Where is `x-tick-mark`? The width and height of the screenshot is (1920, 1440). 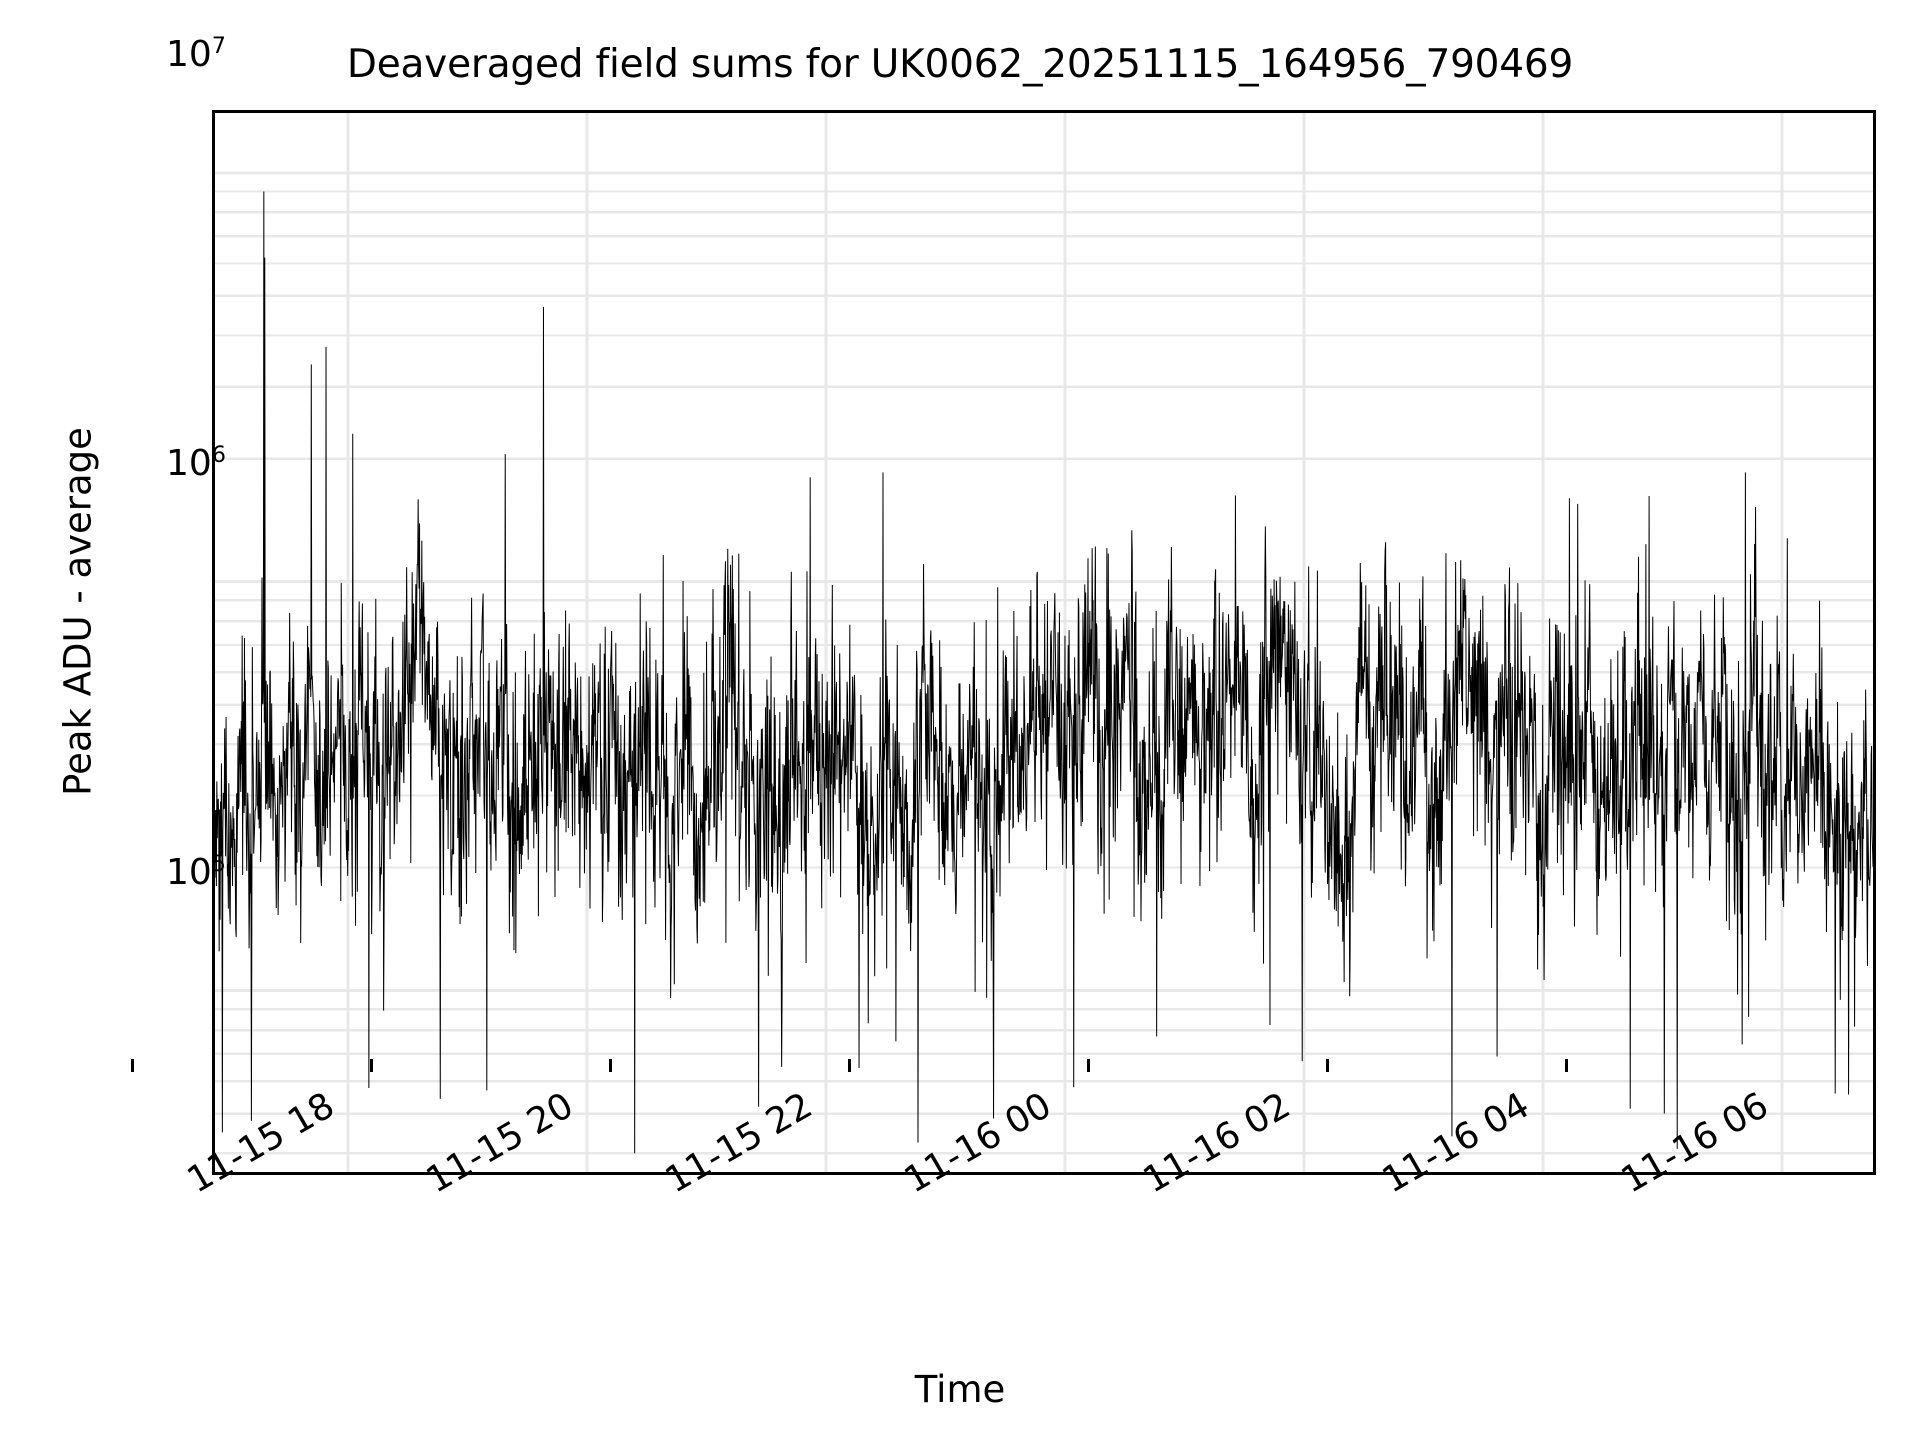 x-tick-mark is located at coordinates (133, 1065).